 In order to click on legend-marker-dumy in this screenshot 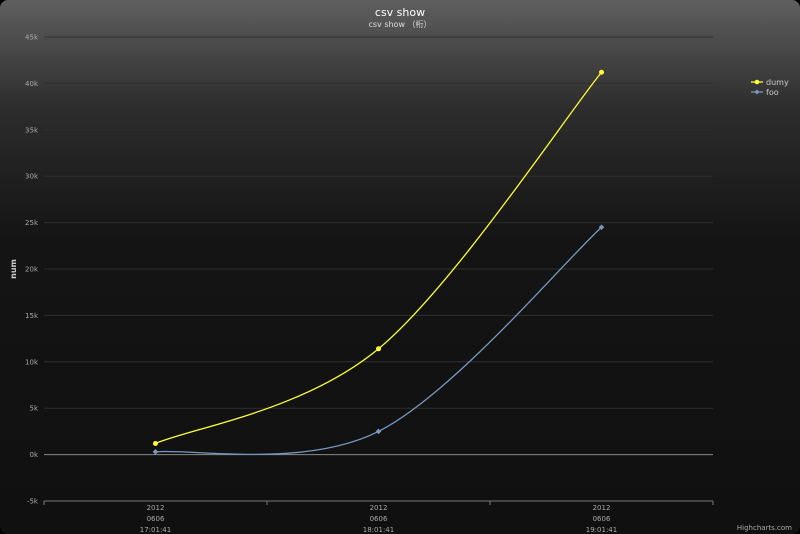, I will do `click(757, 82)`.